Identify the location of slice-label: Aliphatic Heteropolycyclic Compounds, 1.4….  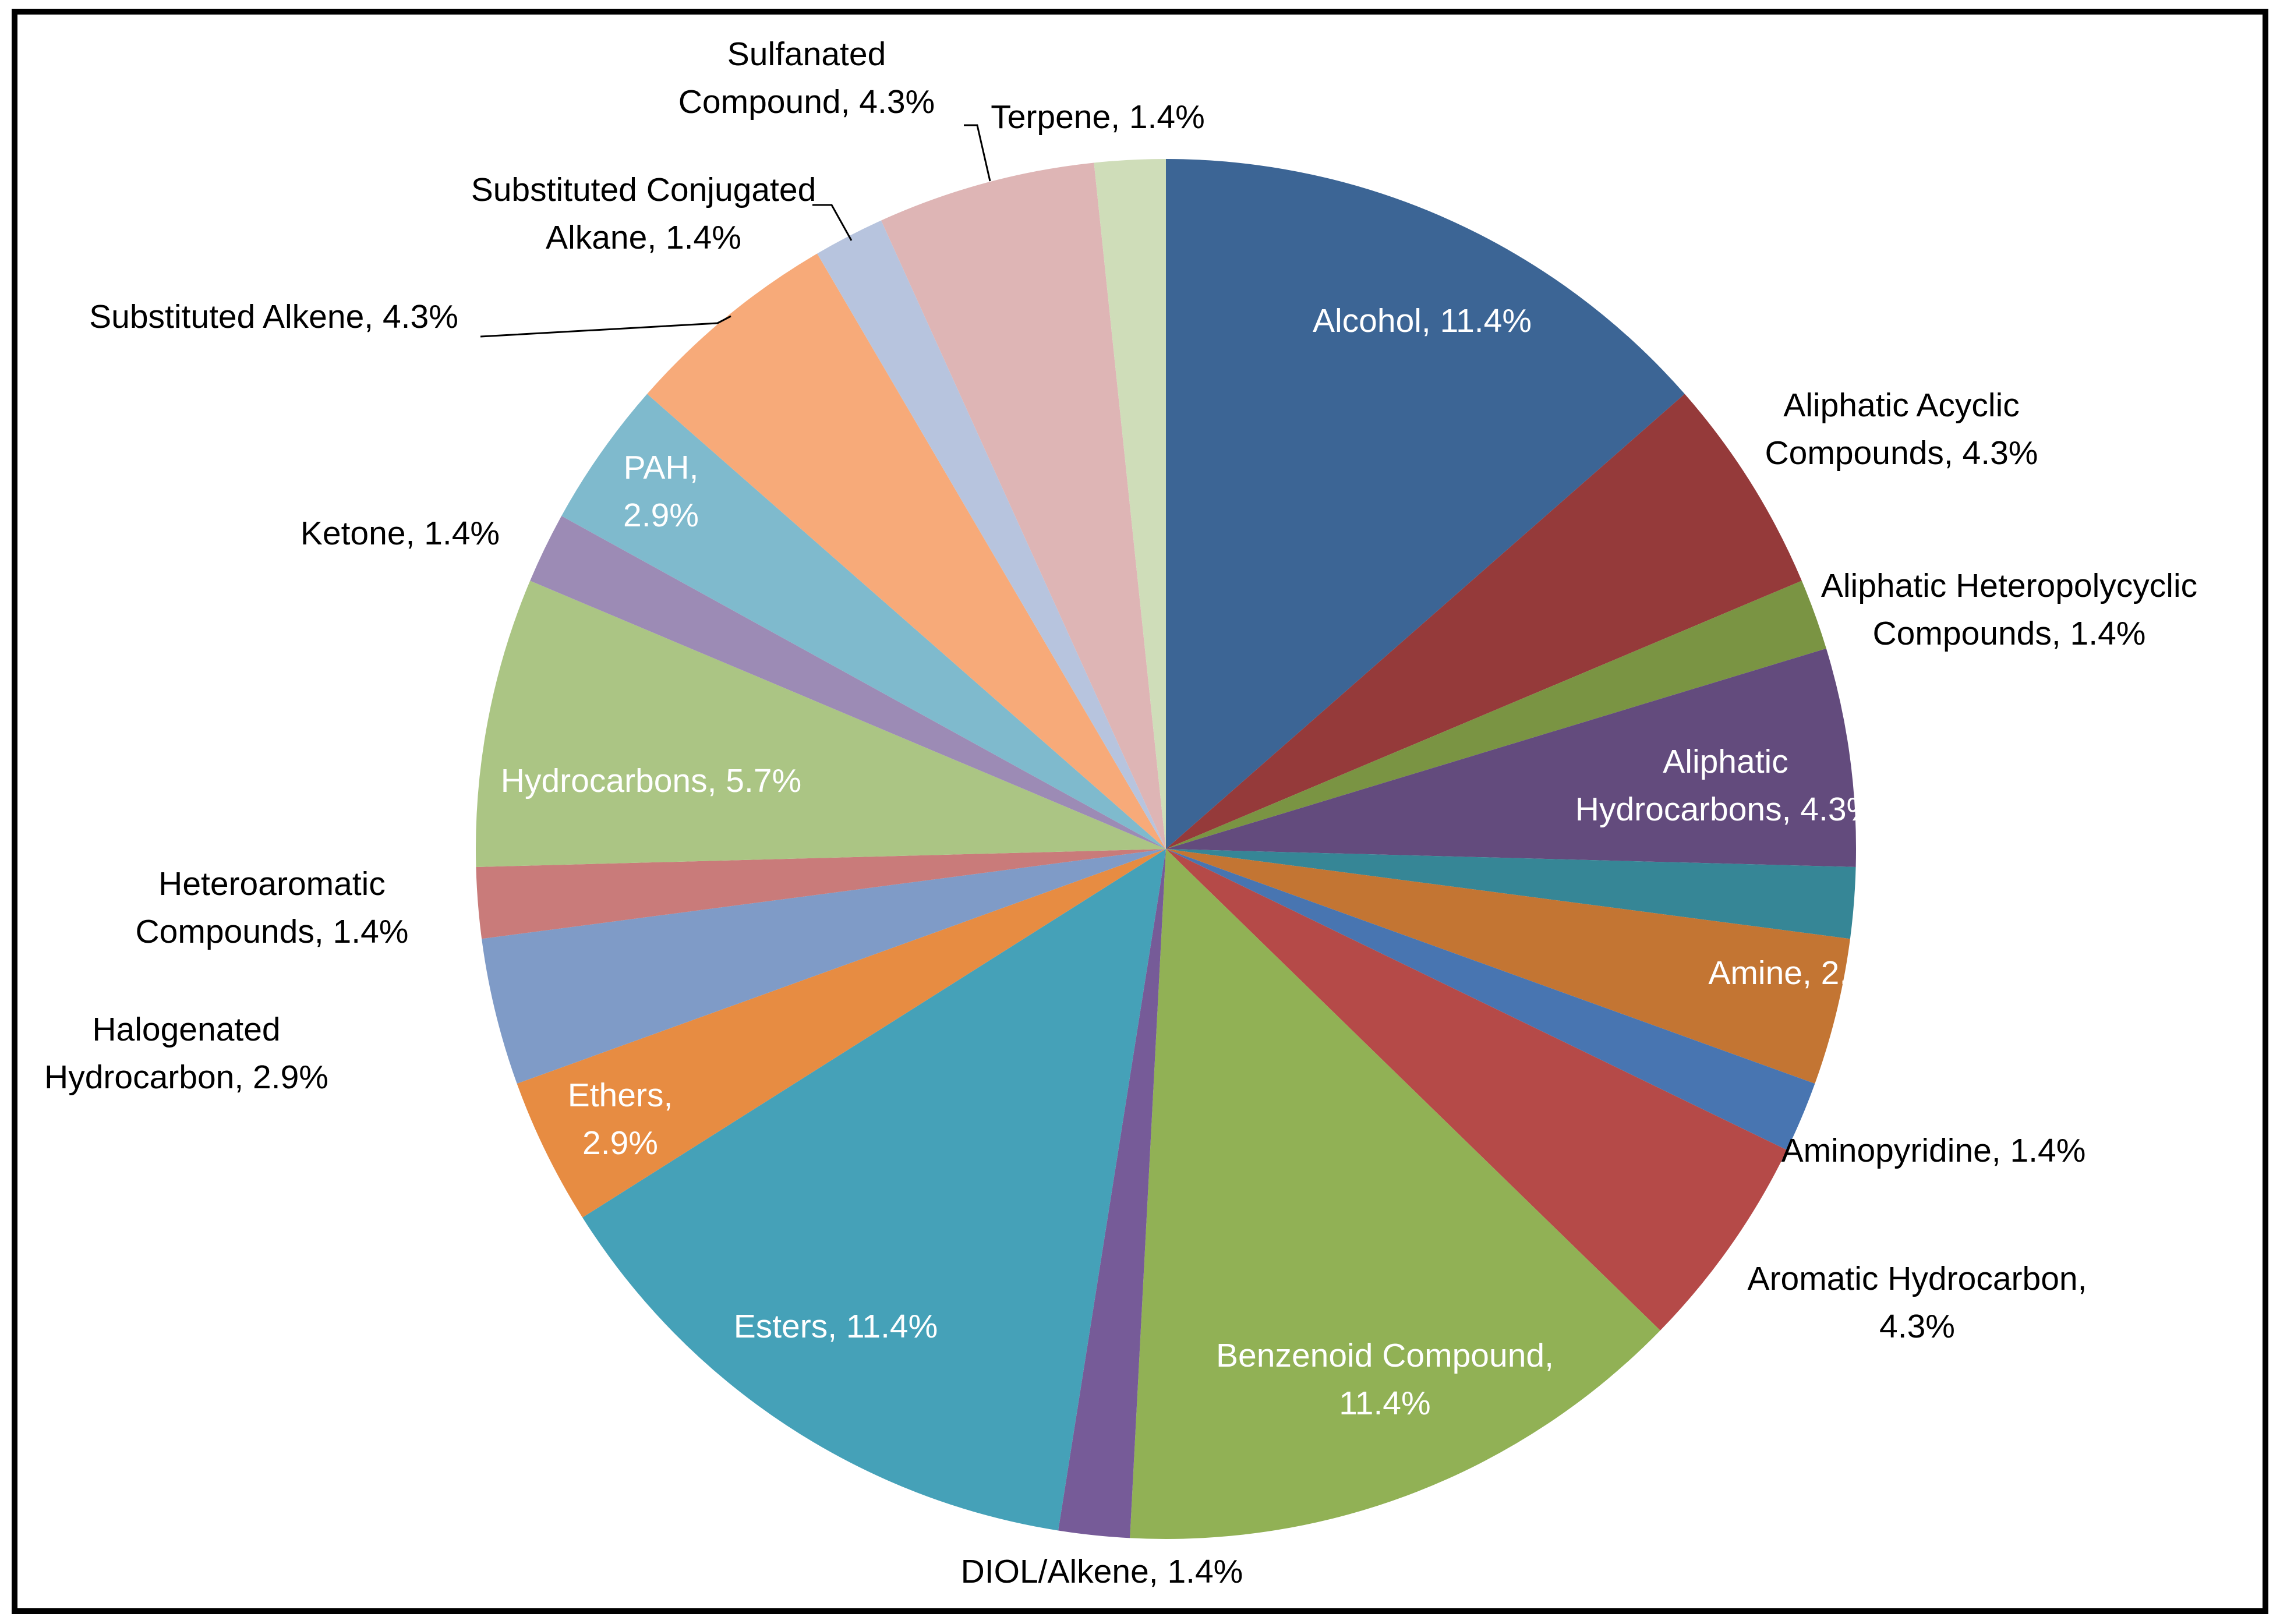
(2009, 609).